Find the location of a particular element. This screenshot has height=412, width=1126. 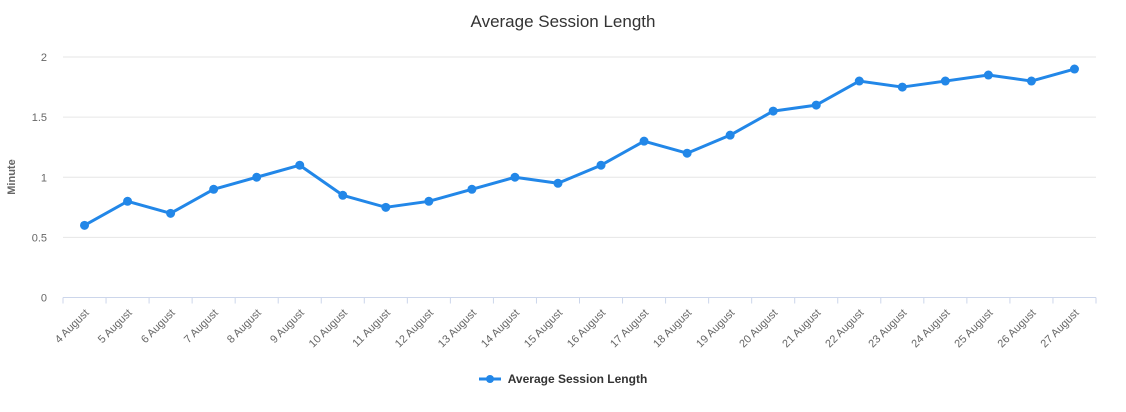

x-axis-label: 16 August is located at coordinates (586, 328).